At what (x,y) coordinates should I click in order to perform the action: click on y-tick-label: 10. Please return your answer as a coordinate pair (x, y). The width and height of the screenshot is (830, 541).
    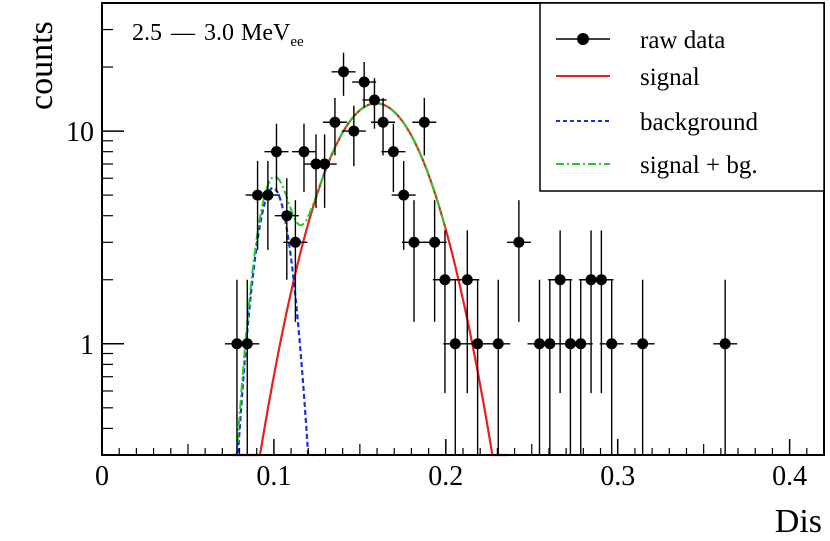
    Looking at the image, I should click on (80, 132).